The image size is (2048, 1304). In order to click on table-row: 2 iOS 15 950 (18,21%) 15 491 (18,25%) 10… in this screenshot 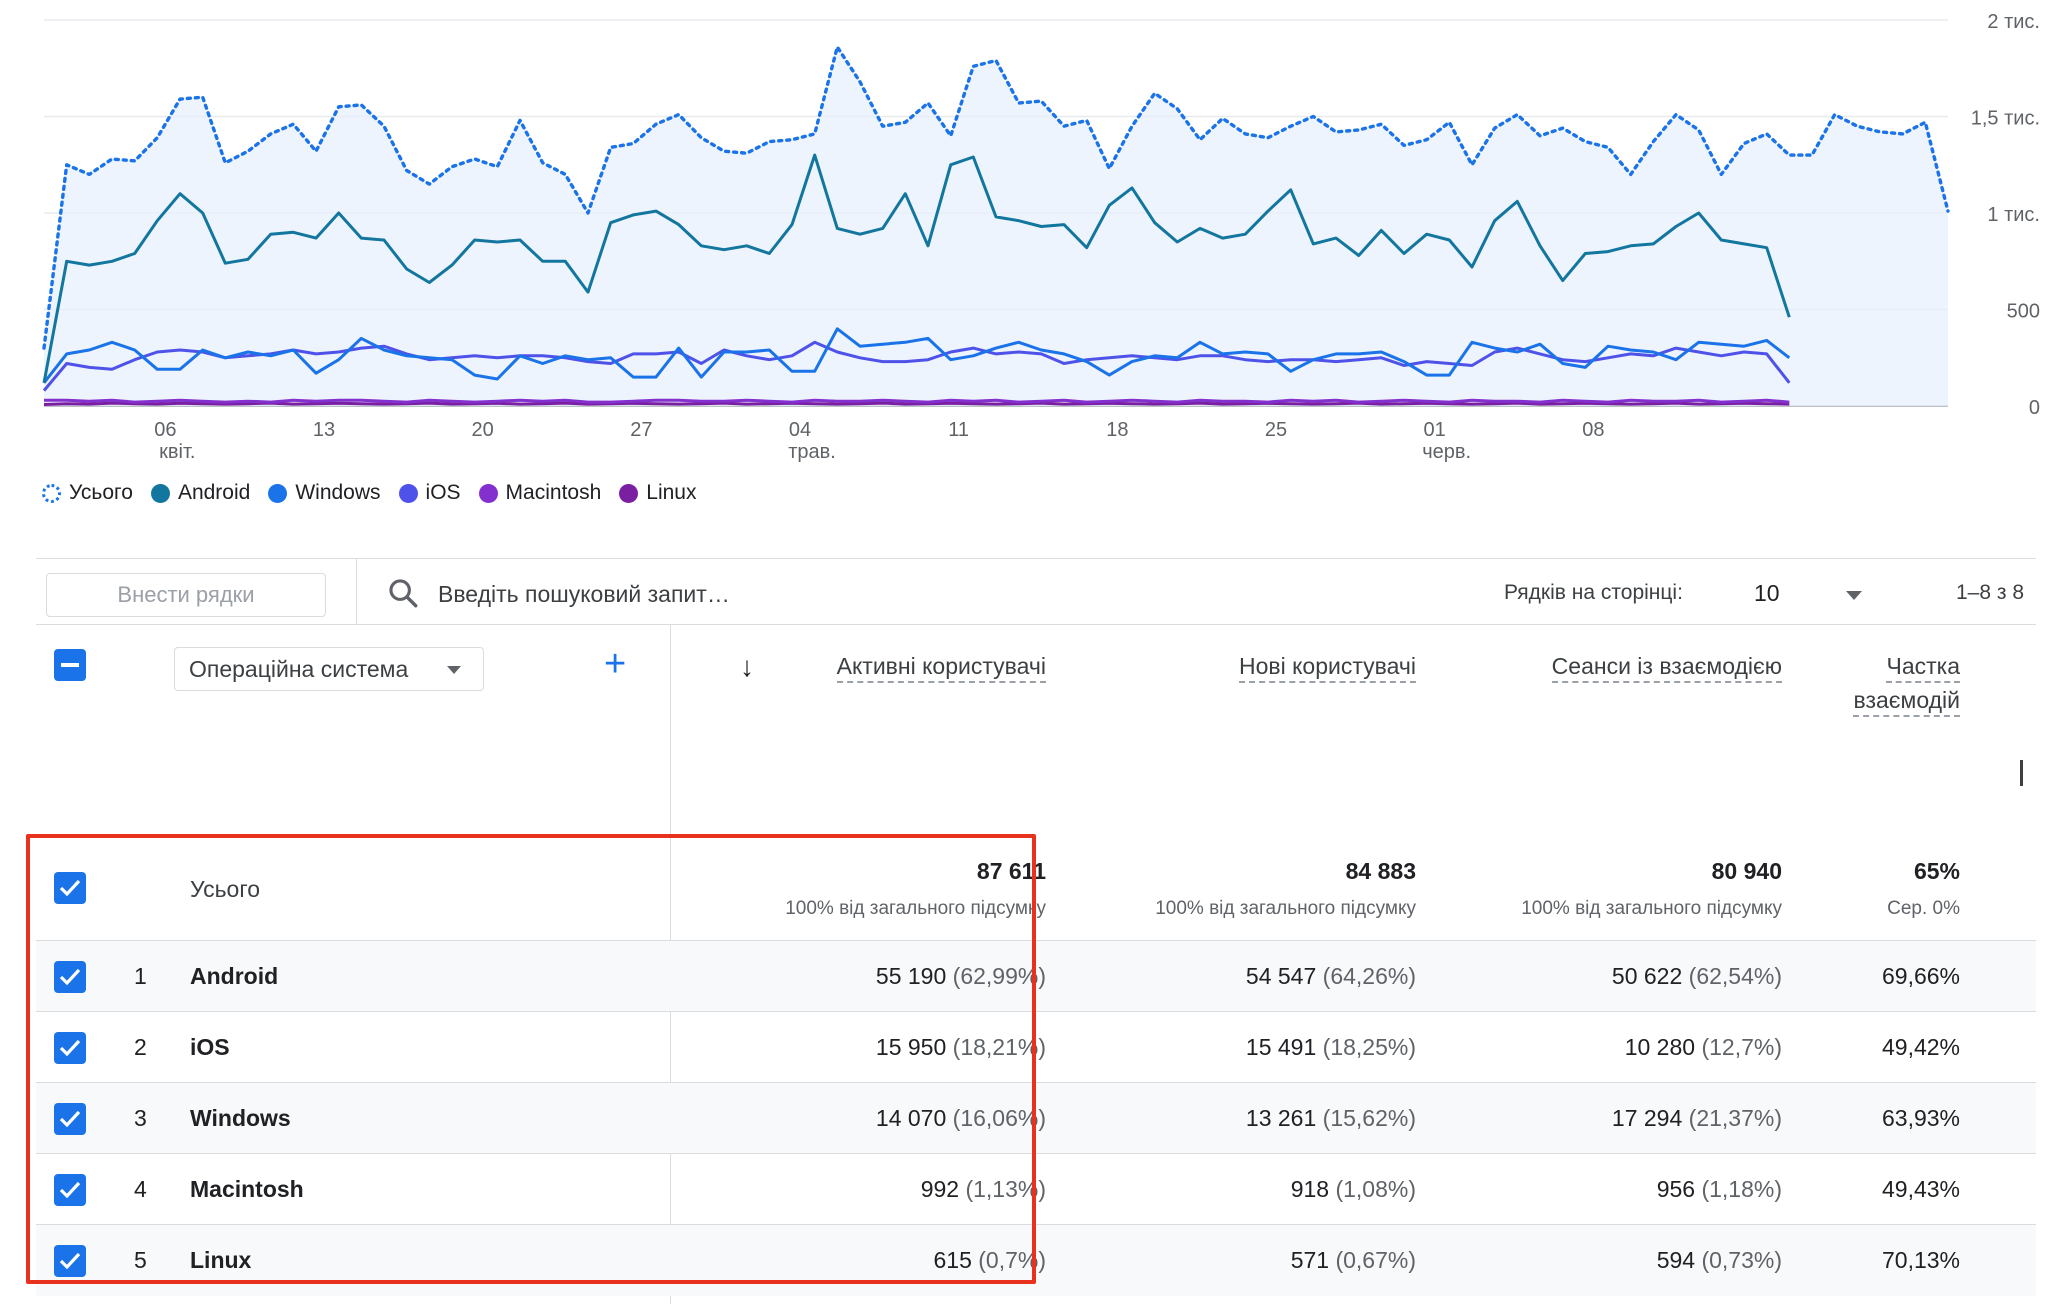, I will do `click(1036, 1047)`.